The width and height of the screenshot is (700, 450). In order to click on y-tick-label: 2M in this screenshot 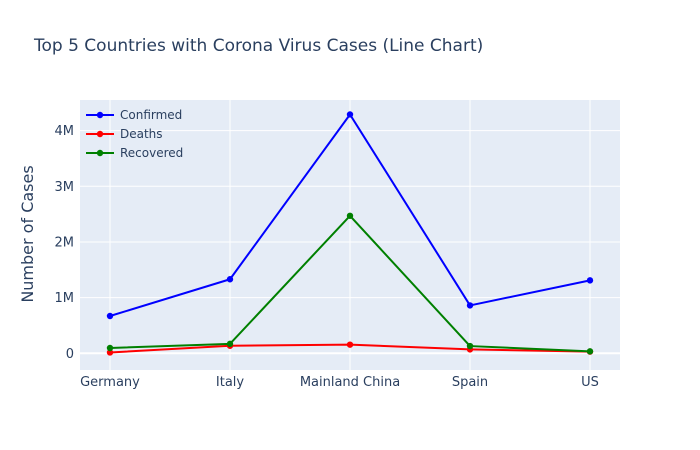, I will do `click(65, 242)`.